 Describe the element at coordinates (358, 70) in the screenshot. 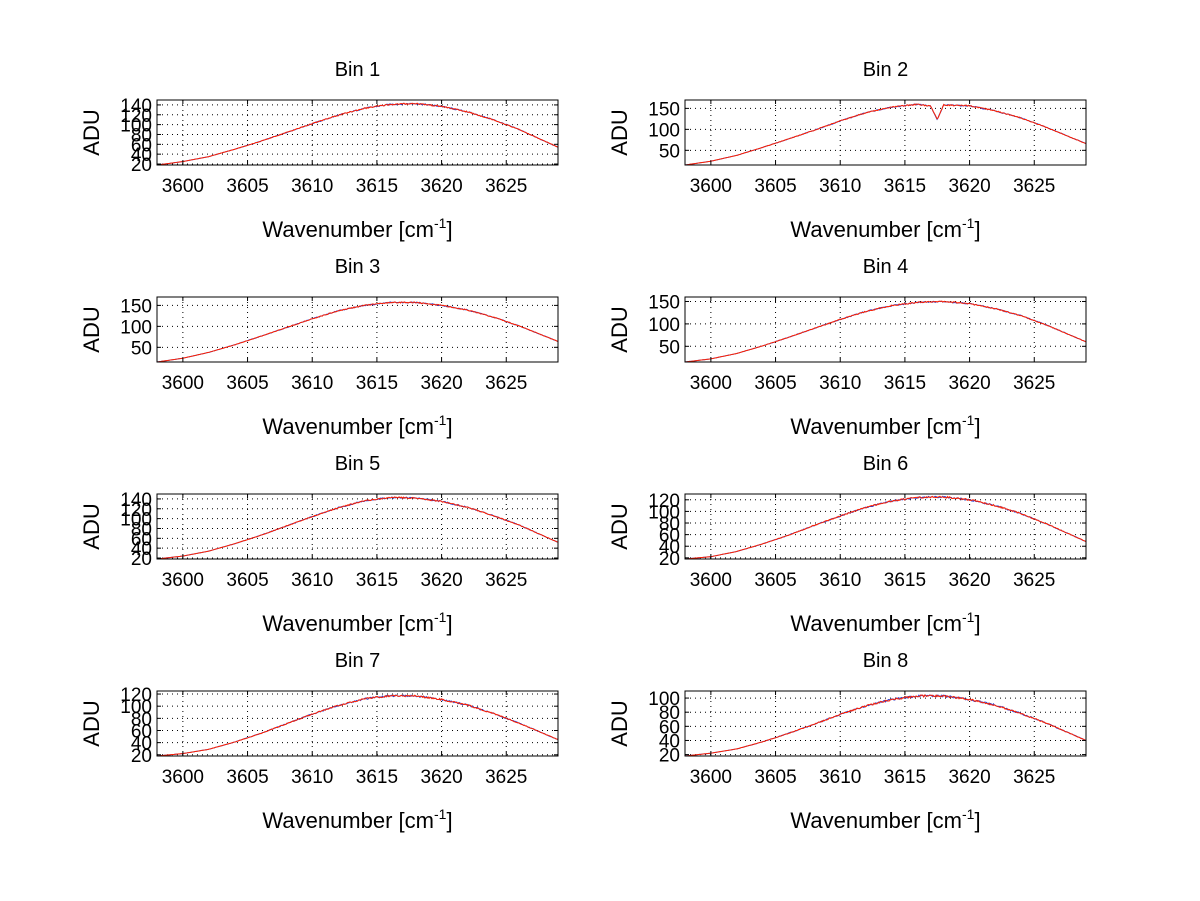

I see `subplot-title: Bin 1` at that location.